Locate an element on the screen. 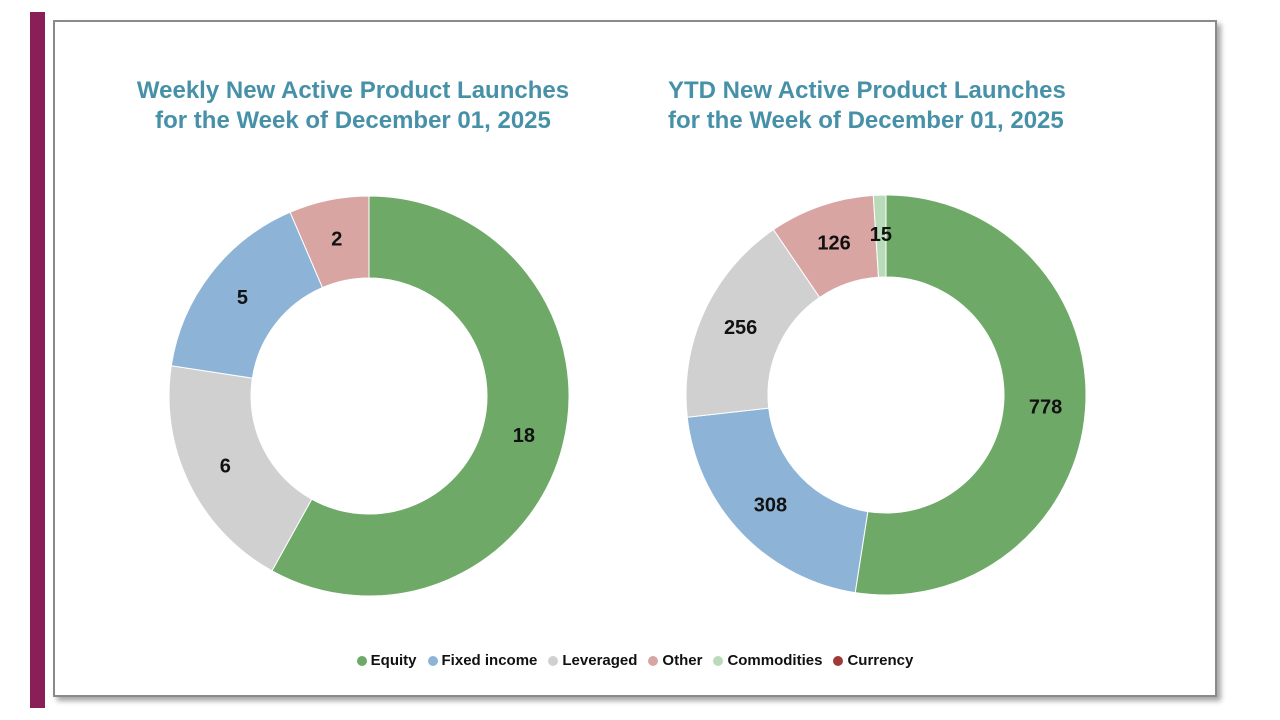 The image size is (1280, 720). legend-dot-equity is located at coordinates (361, 660).